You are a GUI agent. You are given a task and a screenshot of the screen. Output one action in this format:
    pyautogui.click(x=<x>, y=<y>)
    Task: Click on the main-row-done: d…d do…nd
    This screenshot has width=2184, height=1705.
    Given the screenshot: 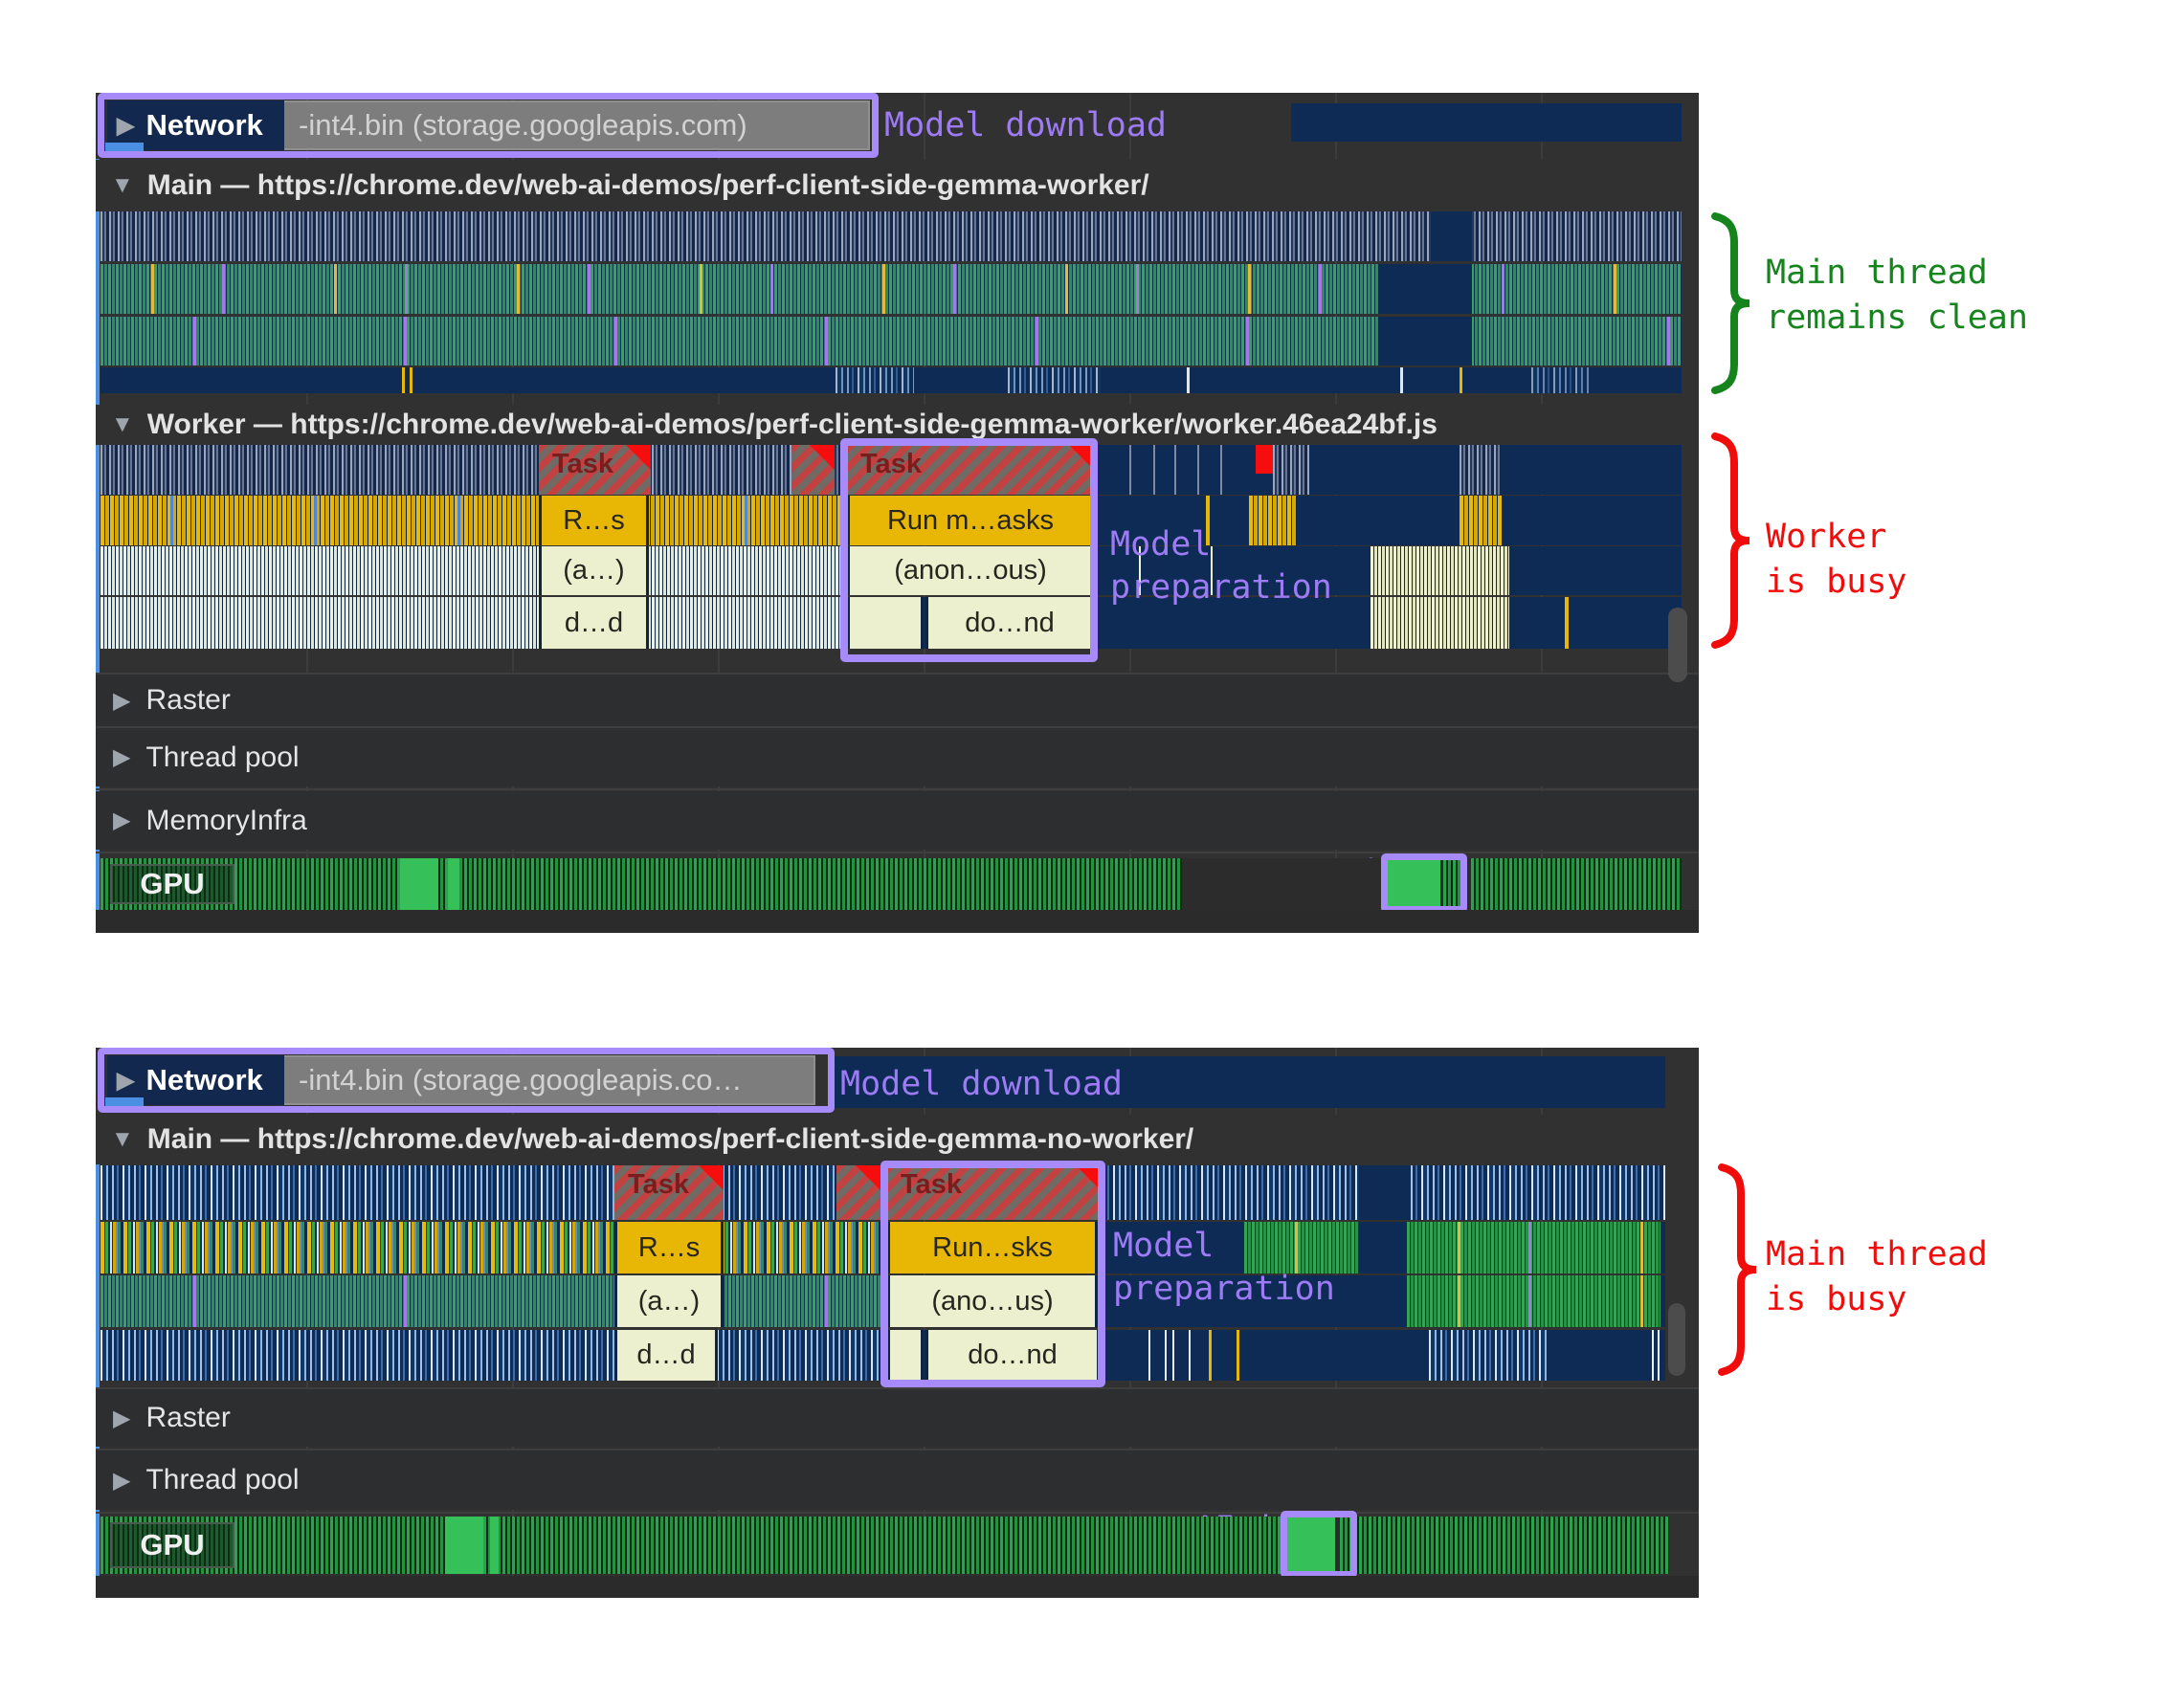 What is the action you would take?
    pyautogui.click(x=882, y=1355)
    